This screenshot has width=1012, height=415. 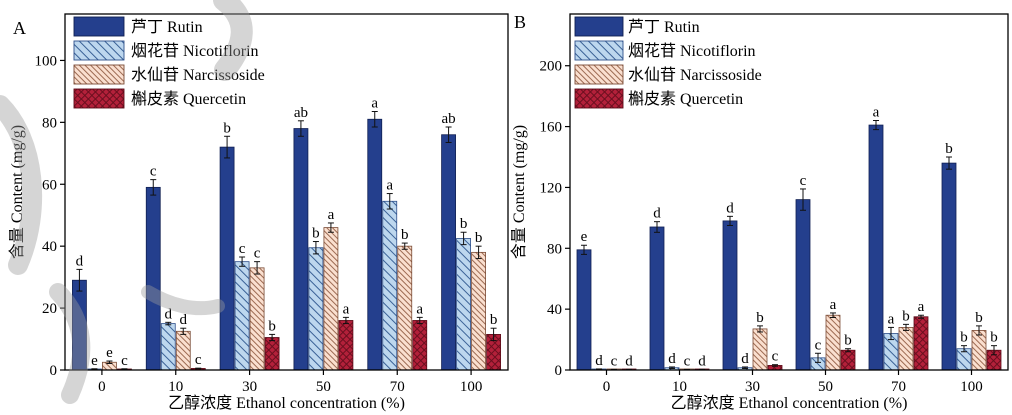 What do you see at coordinates (17, 192) in the screenshot?
I see `y-axis-title: 含量 Content (mg/g)` at bounding box center [17, 192].